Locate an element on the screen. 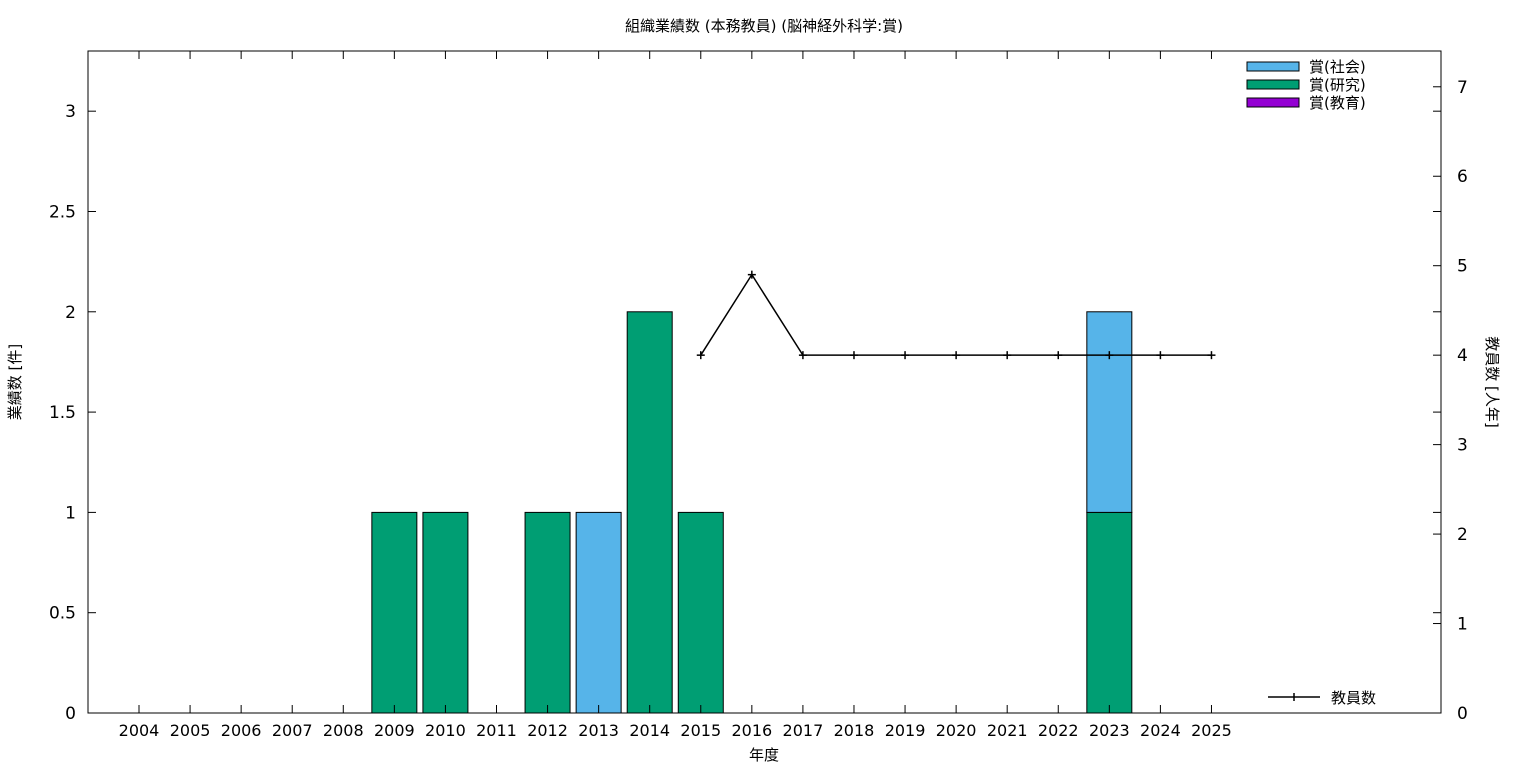  teacher-point-2022 is located at coordinates (1058, 355).